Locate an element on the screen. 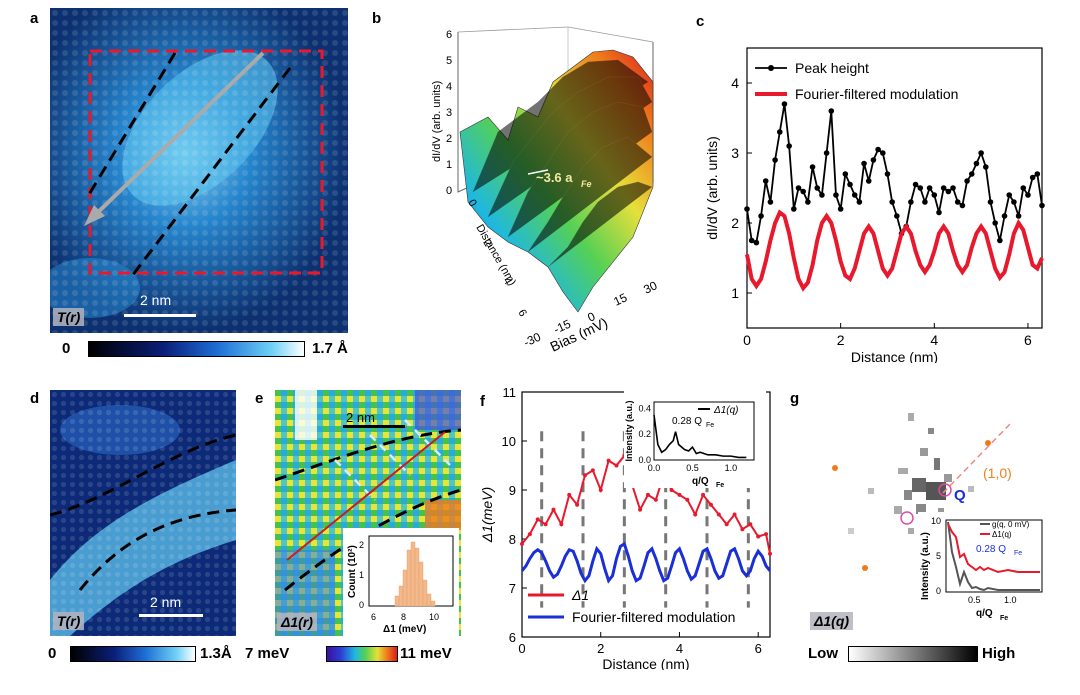 The image size is (1080, 695). panel-f-ytick-label: 6 is located at coordinates (512, 637).